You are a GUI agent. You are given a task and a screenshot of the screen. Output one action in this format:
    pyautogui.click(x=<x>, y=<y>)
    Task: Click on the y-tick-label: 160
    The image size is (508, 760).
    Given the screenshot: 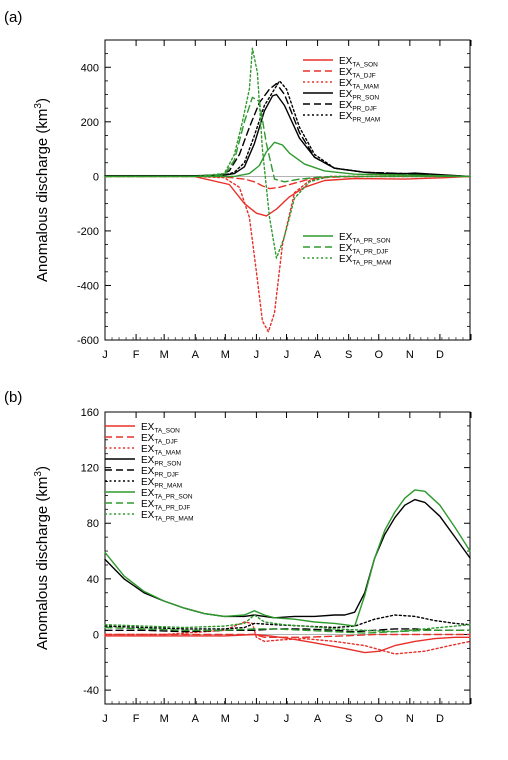 What is the action you would take?
    pyautogui.click(x=90, y=413)
    